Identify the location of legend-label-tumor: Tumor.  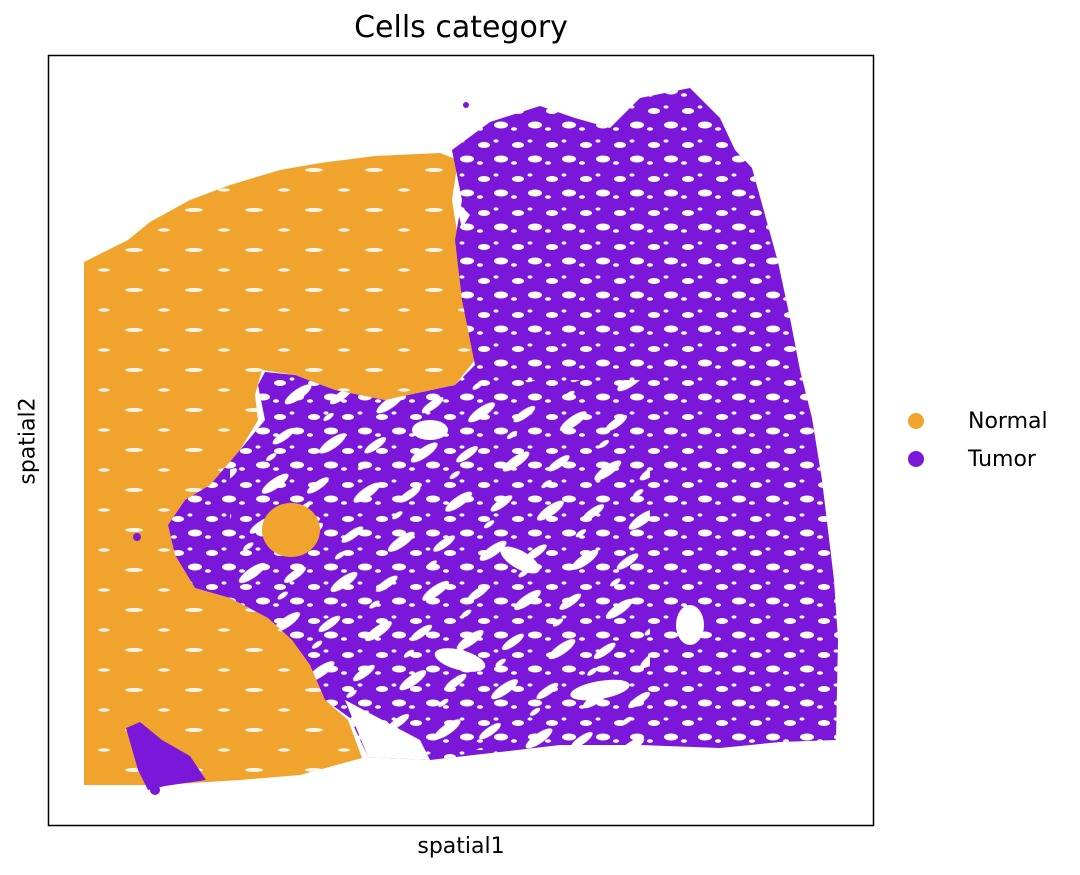
(1002, 459).